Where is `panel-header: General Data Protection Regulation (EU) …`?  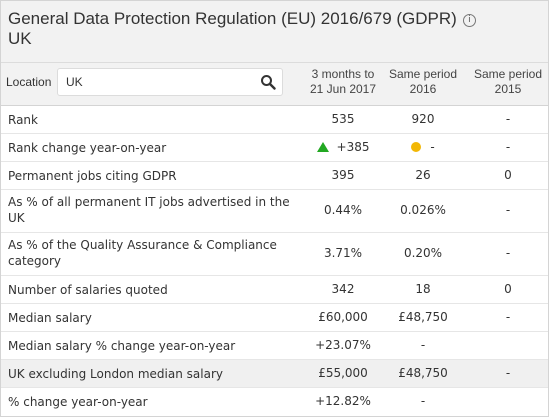
panel-header: General Data Protection Regulation (EU) … is located at coordinates (274, 32).